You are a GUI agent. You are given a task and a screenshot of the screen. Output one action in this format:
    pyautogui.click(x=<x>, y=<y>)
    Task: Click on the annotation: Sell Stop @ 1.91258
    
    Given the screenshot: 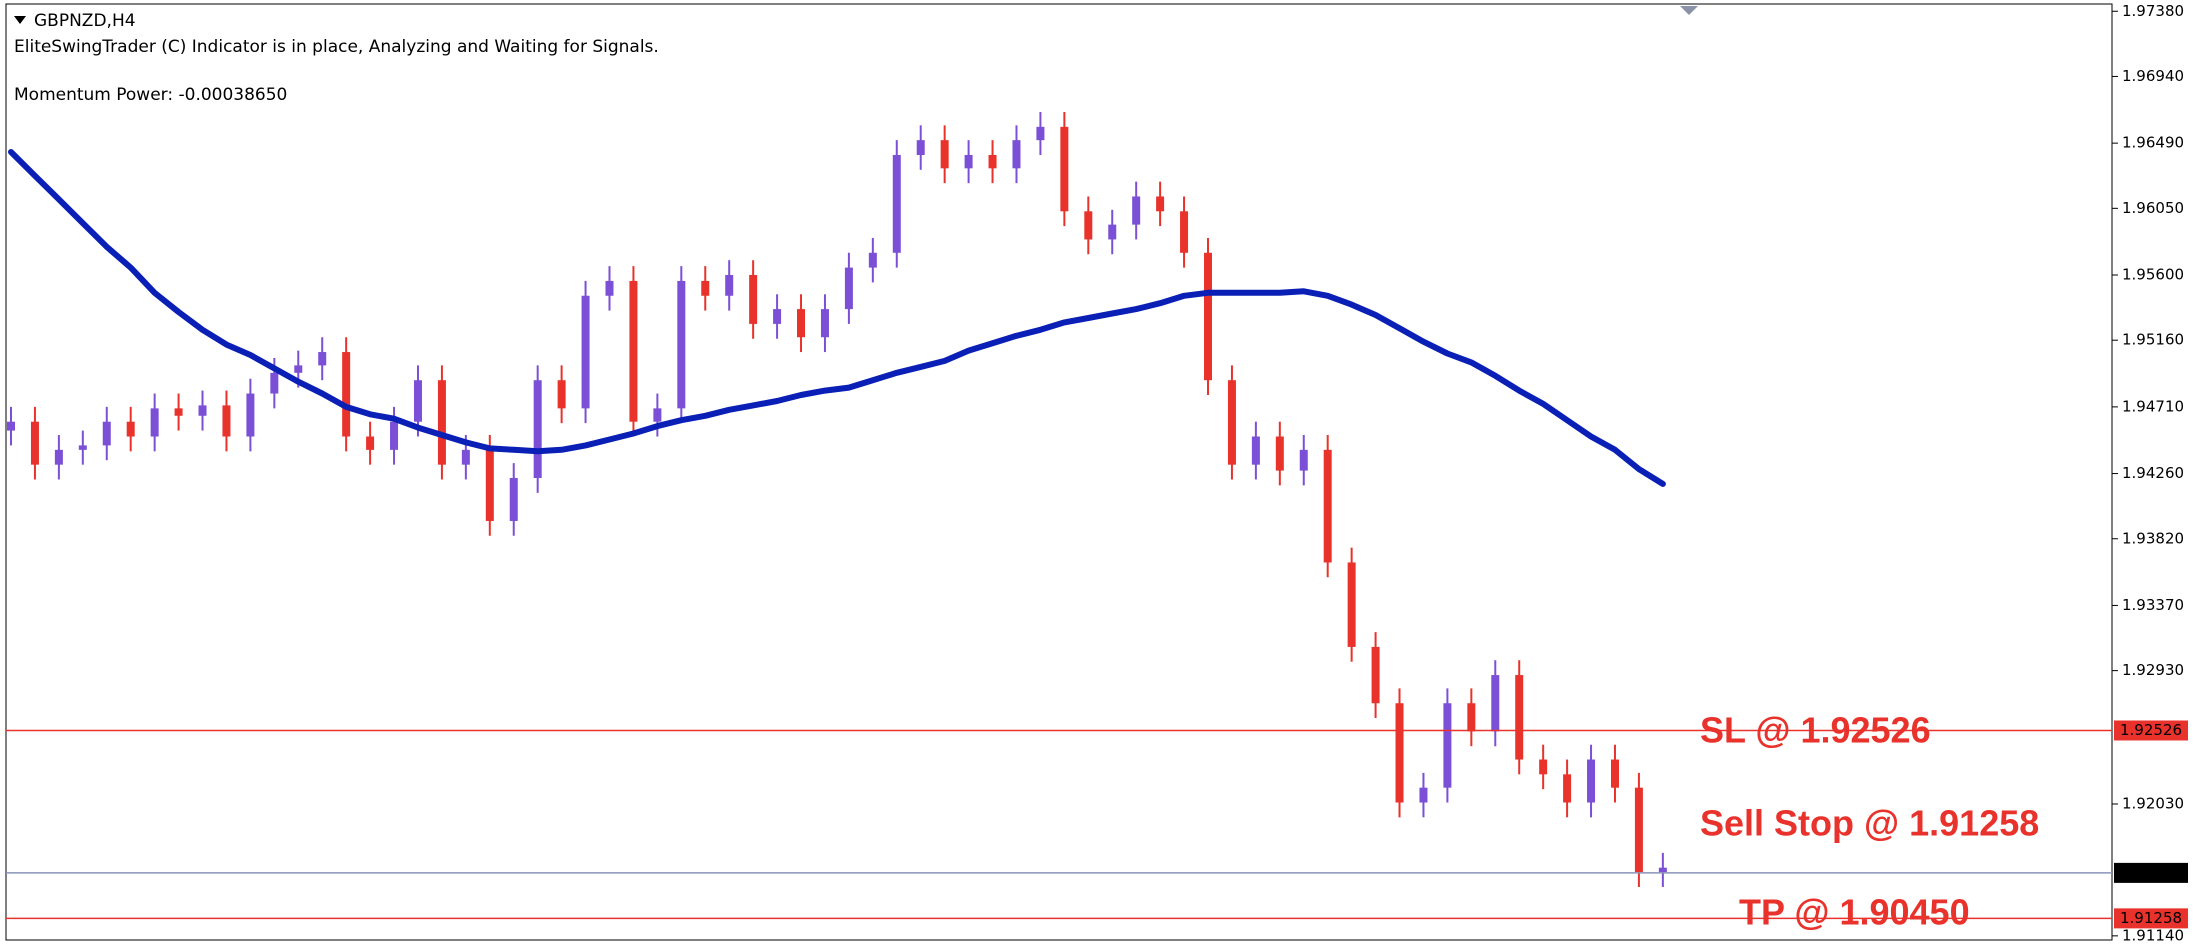 What is the action you would take?
    pyautogui.click(x=1869, y=823)
    